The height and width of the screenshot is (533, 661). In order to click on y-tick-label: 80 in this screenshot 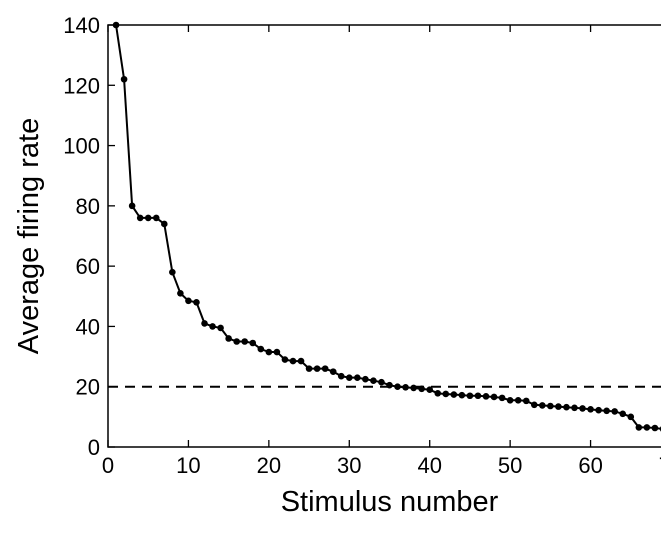, I will do `click(88, 206)`.